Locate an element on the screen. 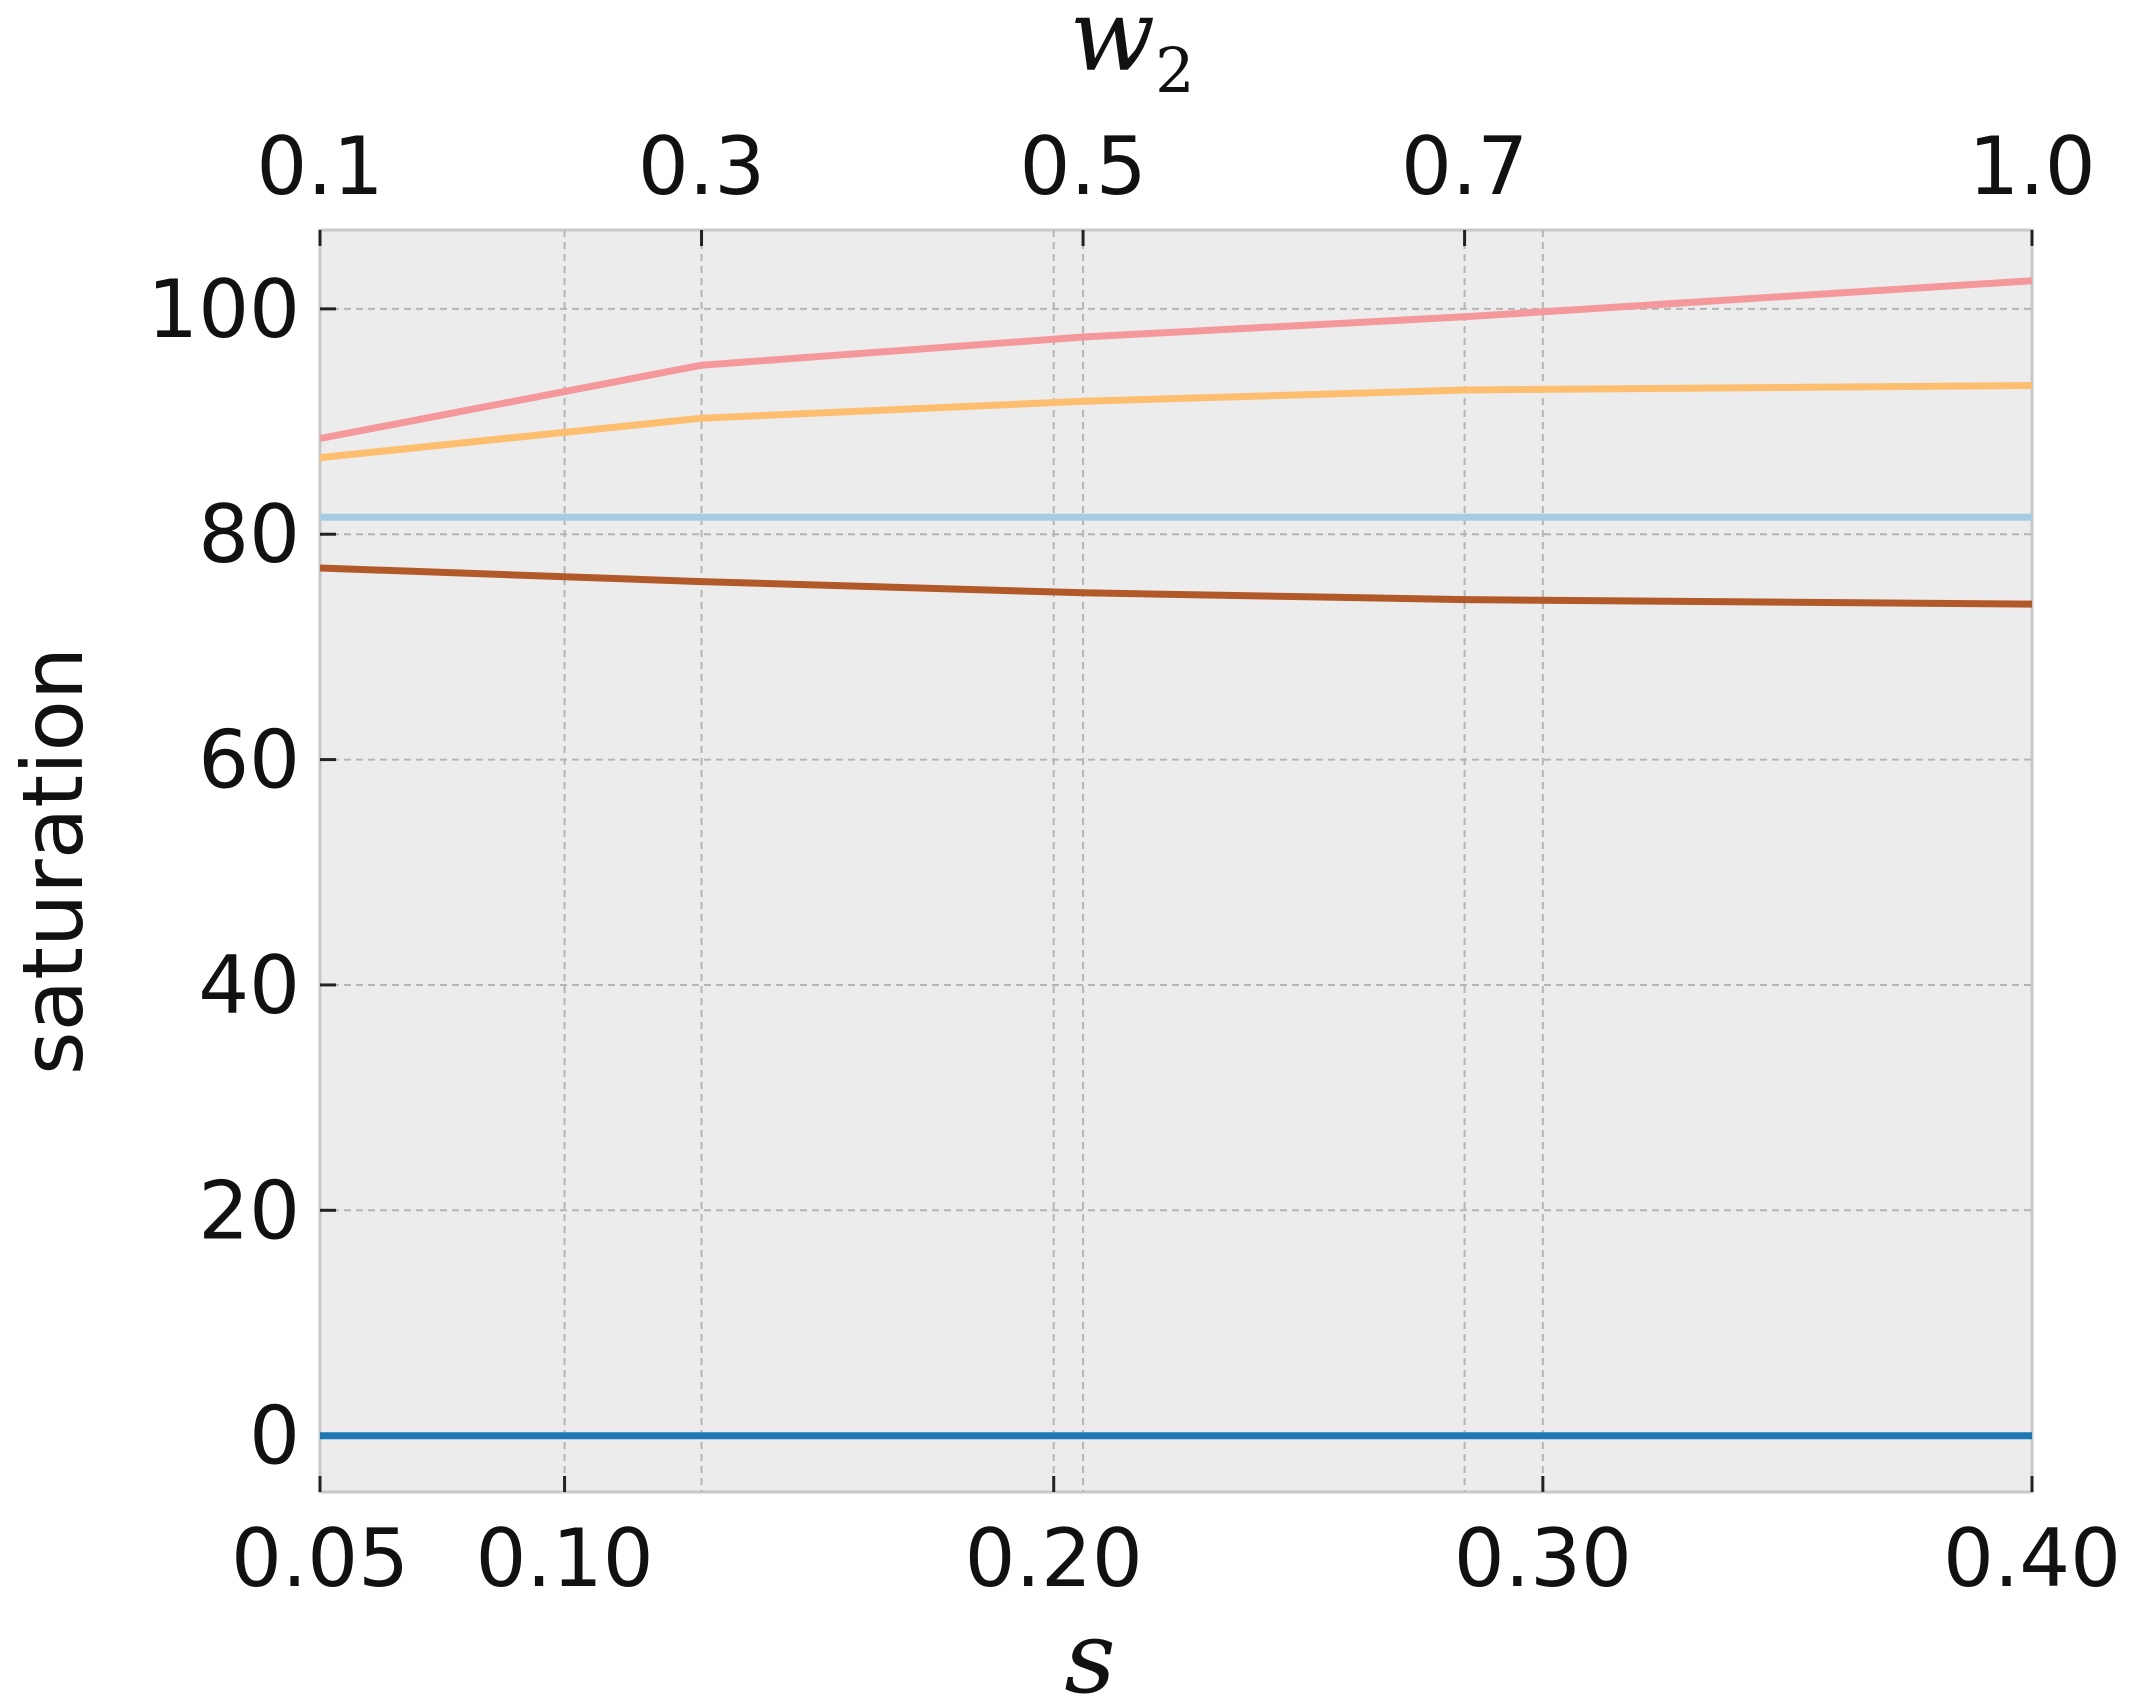 Image resolution: width=2130 pixels, height=1704 pixels. y-tick-label: 80 is located at coordinates (249, 534).